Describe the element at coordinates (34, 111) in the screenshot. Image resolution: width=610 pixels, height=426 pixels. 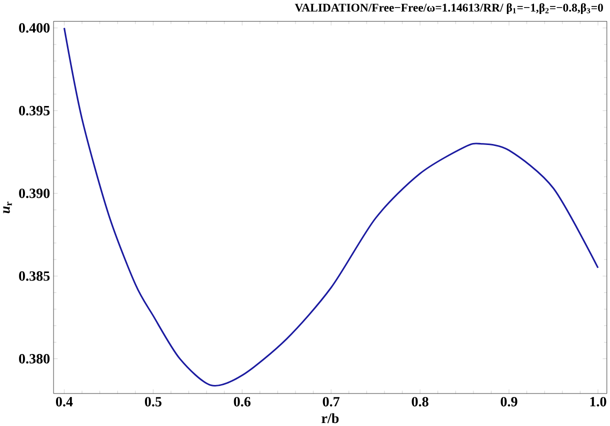
I see `y-tick-label: 0.395` at that location.